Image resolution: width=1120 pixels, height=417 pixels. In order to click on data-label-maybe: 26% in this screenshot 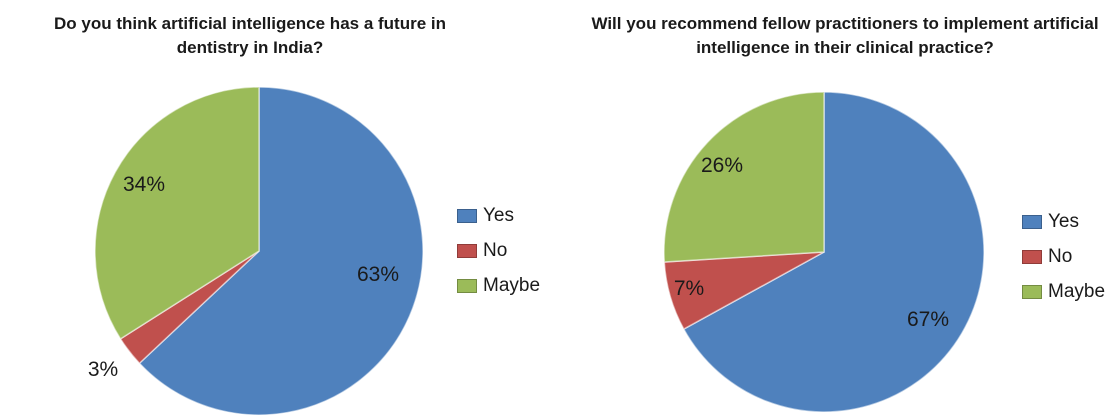, I will do `click(722, 165)`.